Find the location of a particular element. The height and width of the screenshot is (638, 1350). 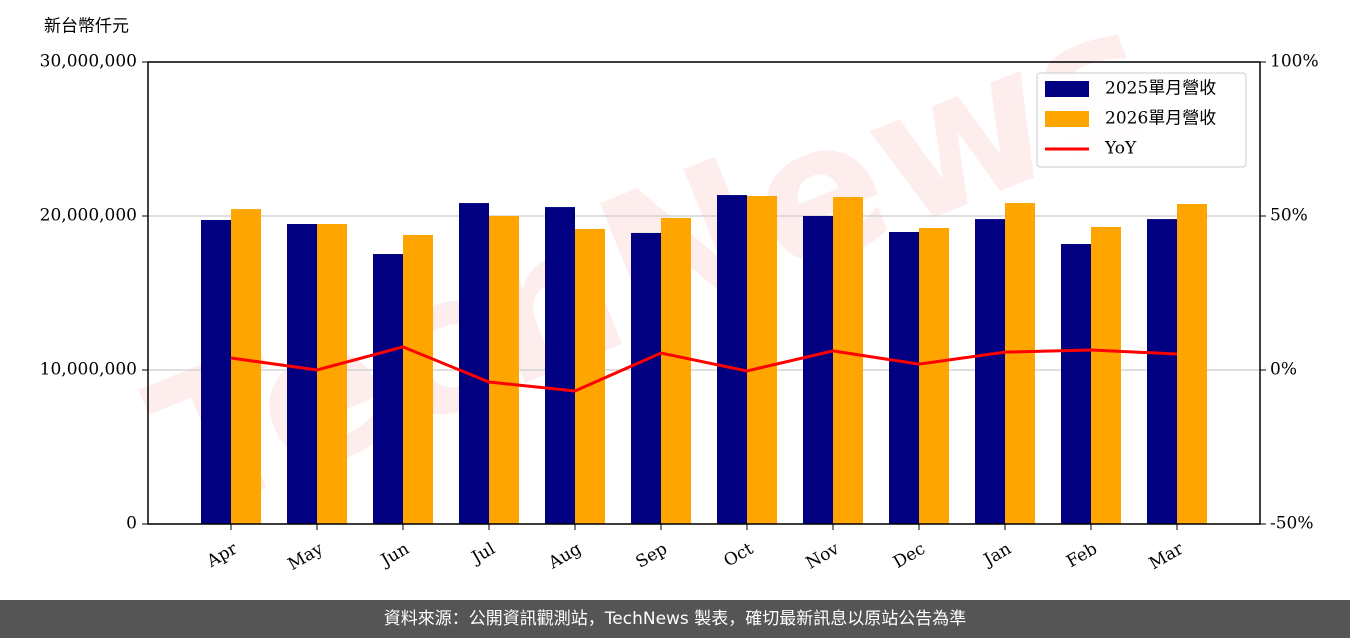

yoy-line is located at coordinates (704, 369).